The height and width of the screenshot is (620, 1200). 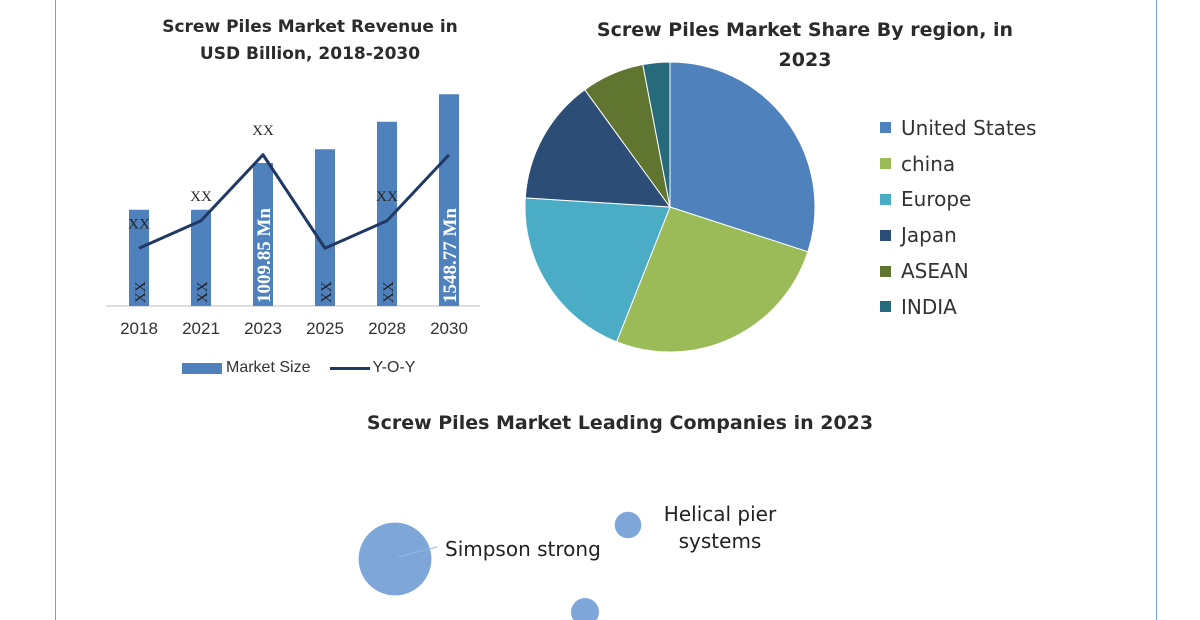 I want to click on x-tick-label-2021: 2021, so click(x=201, y=328).